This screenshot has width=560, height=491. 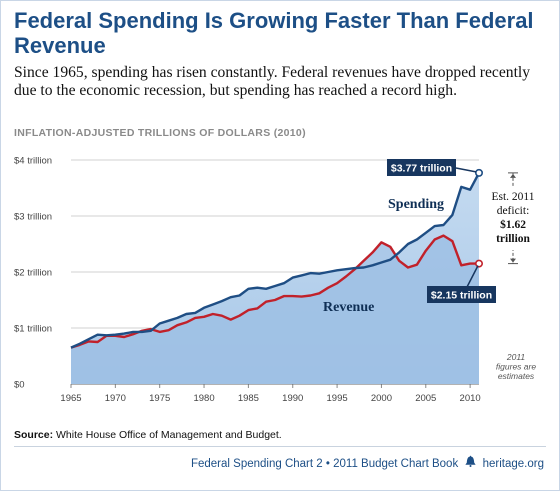 I want to click on estimates-note-line: 2011, so click(x=516, y=357).